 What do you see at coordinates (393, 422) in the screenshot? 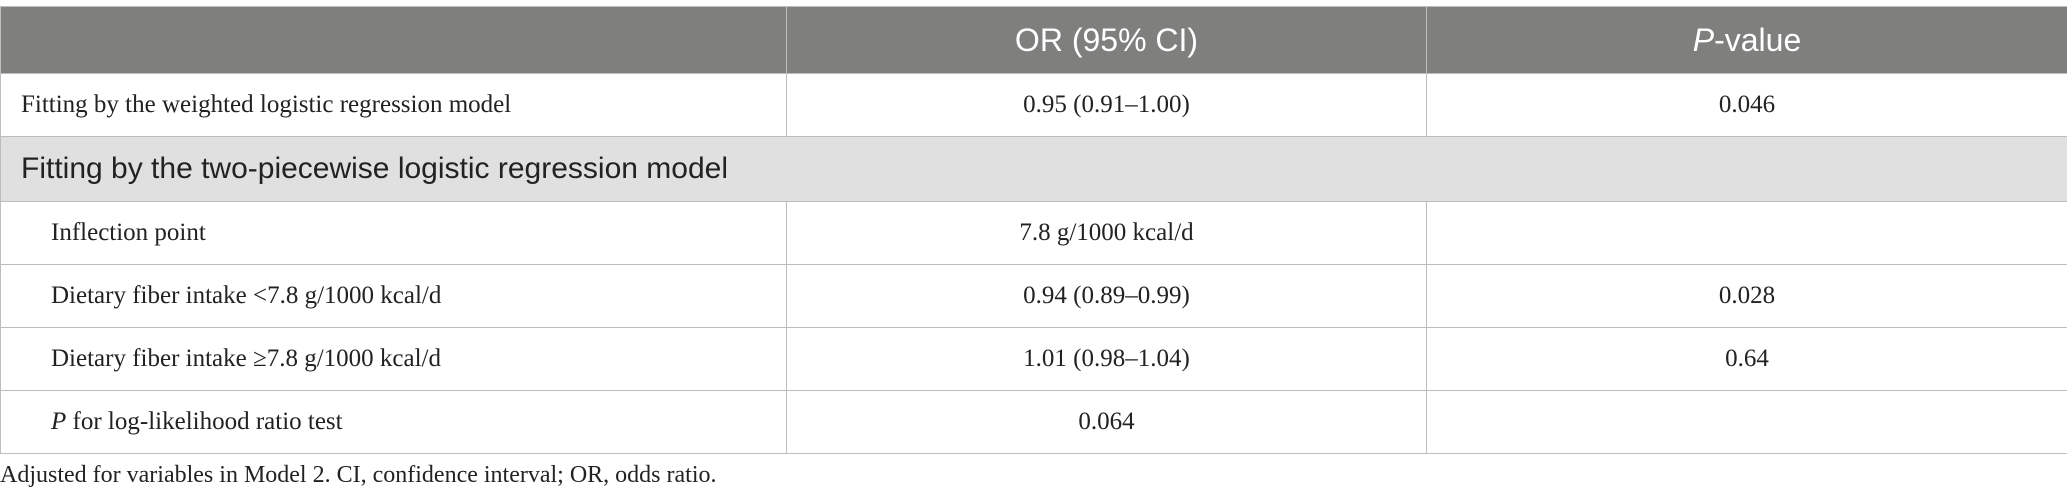
I see `label-cell: P for log-likelihood ratio test` at bounding box center [393, 422].